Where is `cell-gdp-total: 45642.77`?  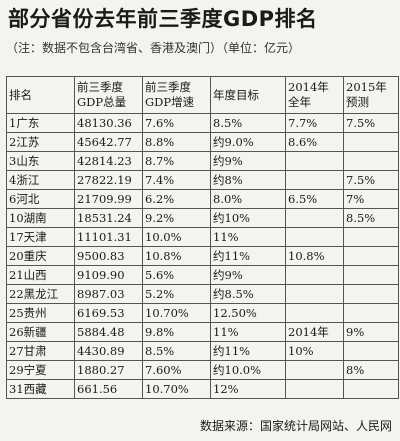 cell-gdp-total: 45642.77 is located at coordinates (108, 142).